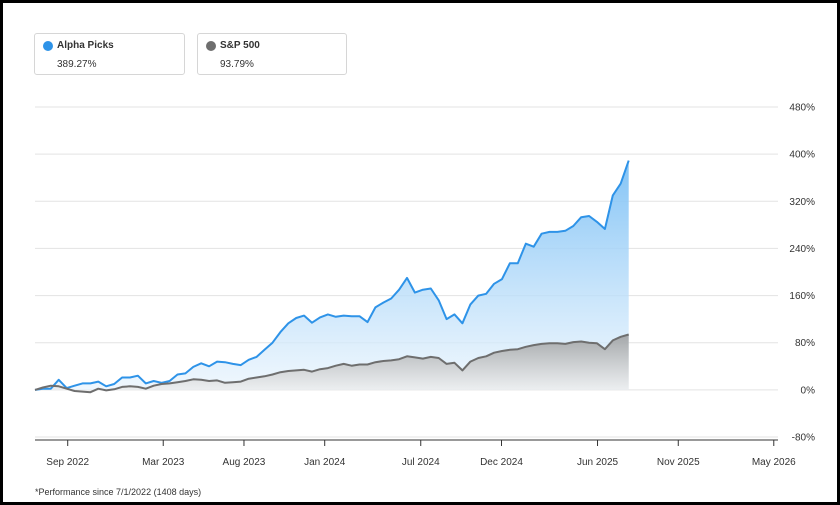 Image resolution: width=840 pixels, height=505 pixels. Describe the element at coordinates (802, 108) in the screenshot. I see `y-tick-label: 480%` at that location.